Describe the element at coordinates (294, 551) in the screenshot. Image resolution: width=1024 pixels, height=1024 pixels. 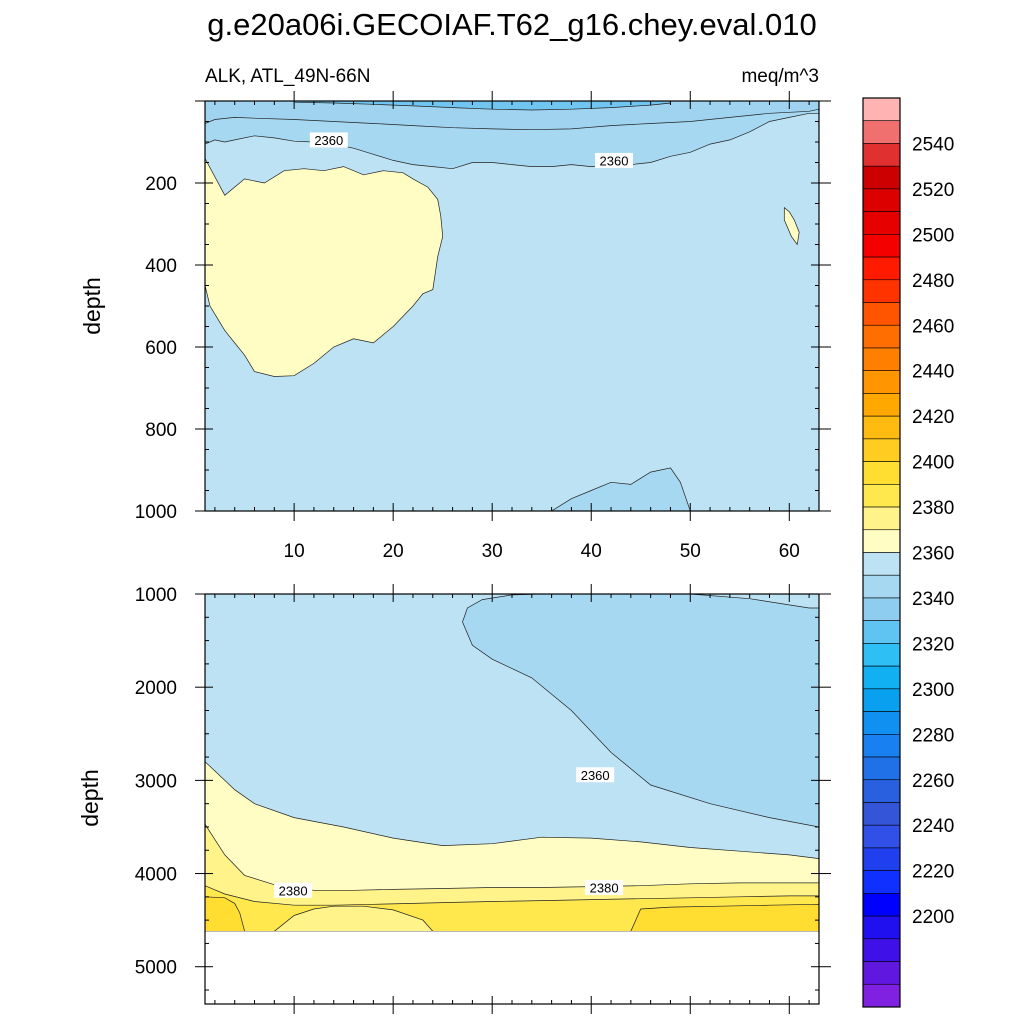
I see `x-tick-label: 10` at that location.